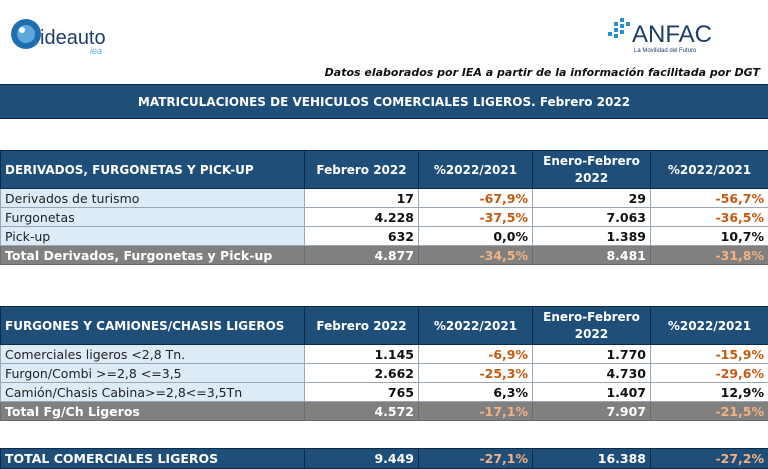  I want to click on cell-pct-month: -37,5%, so click(475, 217).